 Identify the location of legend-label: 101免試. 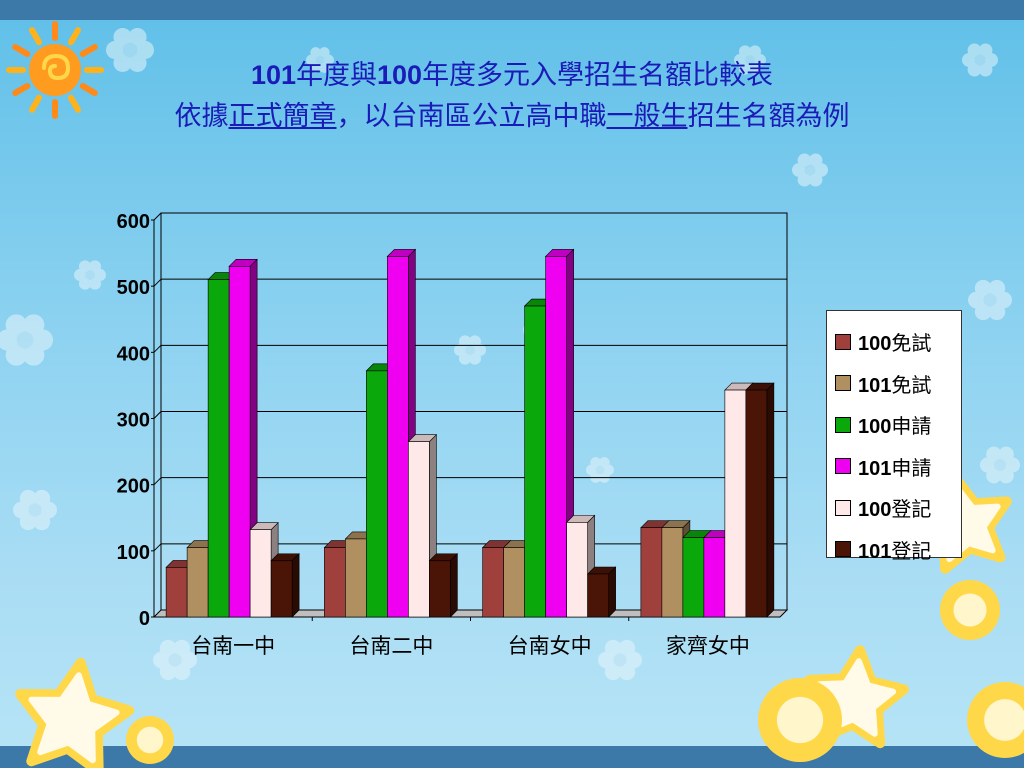
(895, 384).